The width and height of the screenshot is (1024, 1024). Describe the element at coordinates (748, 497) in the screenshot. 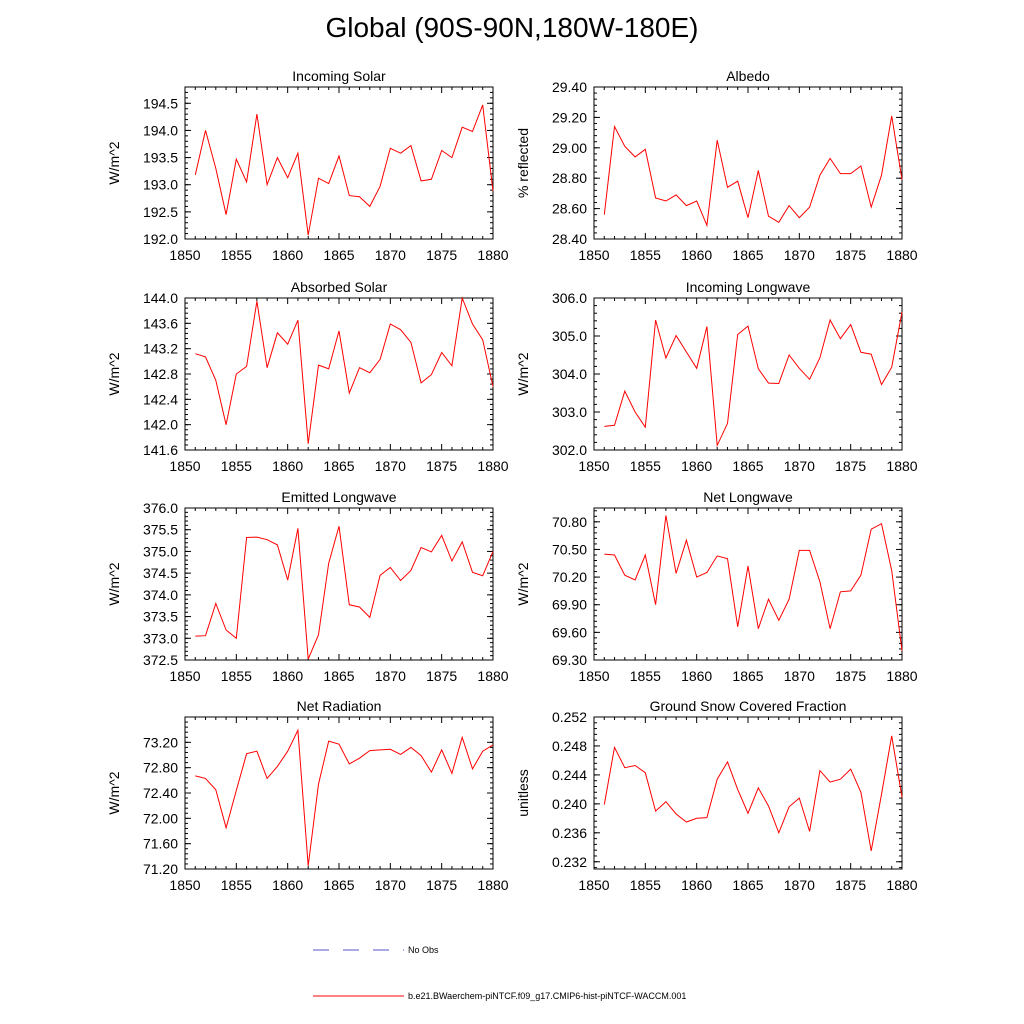

I see `panel-title: Net Longwave` at that location.